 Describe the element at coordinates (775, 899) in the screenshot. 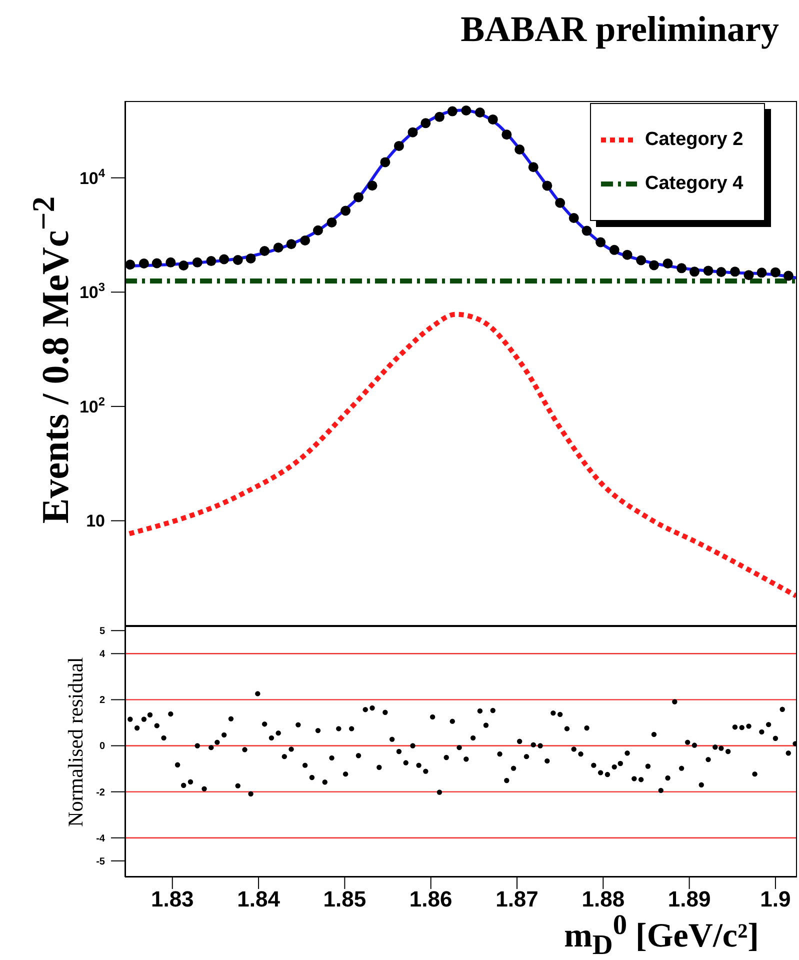

I see `x-tick-label: 1.9` at that location.